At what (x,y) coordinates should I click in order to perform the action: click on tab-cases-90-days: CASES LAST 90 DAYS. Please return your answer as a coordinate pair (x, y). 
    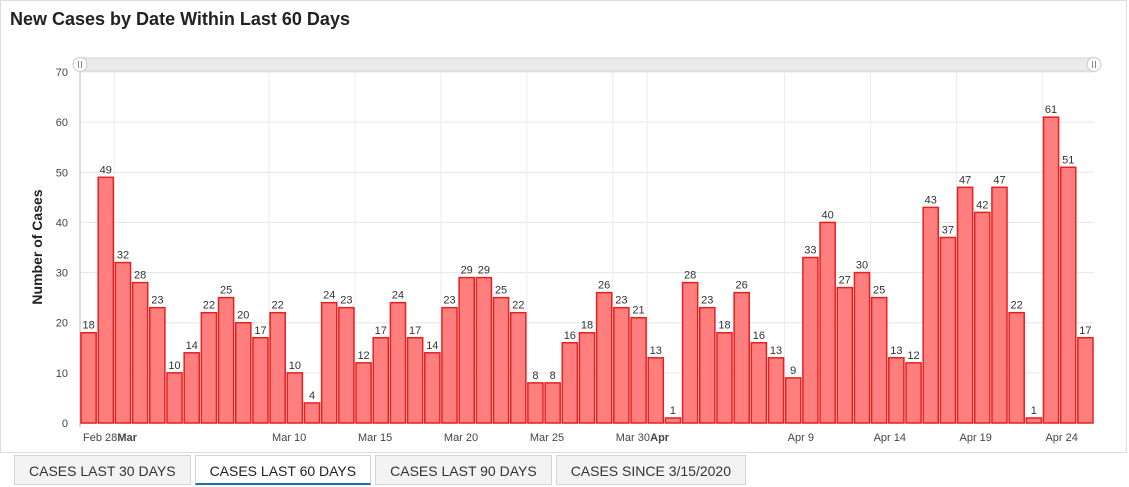
    Looking at the image, I should click on (463, 470).